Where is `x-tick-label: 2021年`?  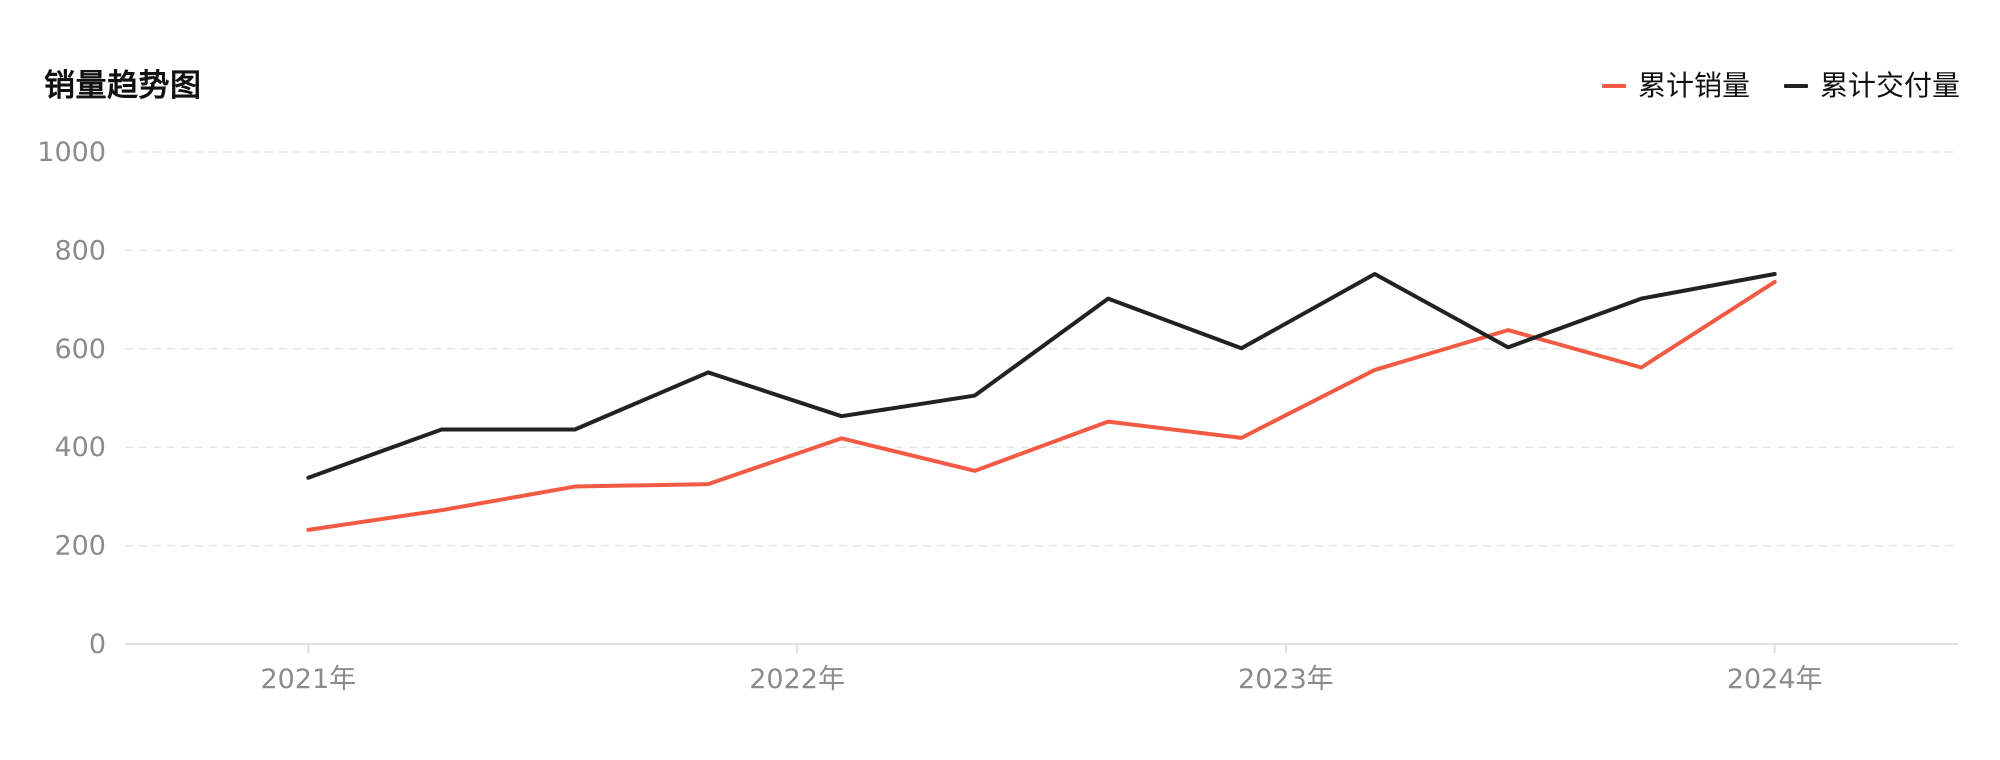
x-tick-label: 2021年 is located at coordinates (308, 679).